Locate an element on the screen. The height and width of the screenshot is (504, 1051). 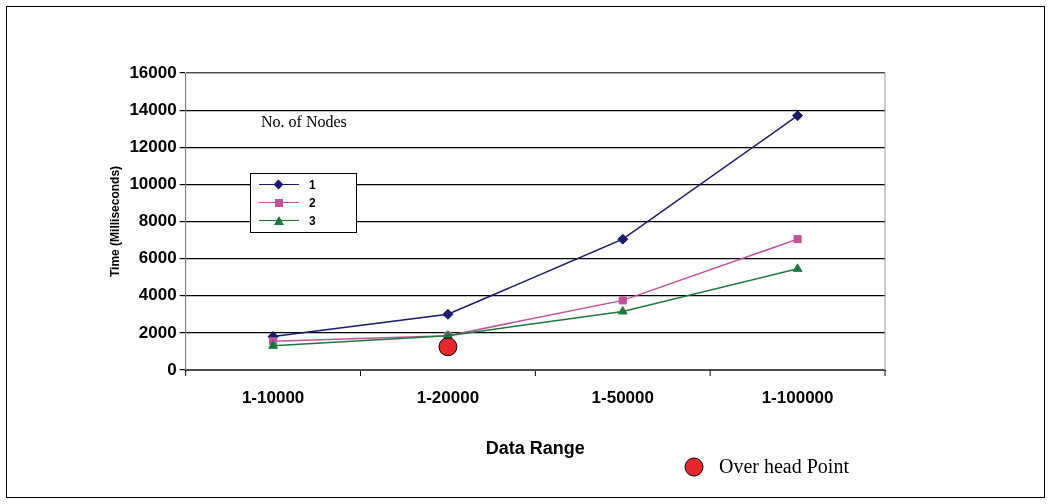
x-tick-label: 1-20000 is located at coordinates (448, 397).